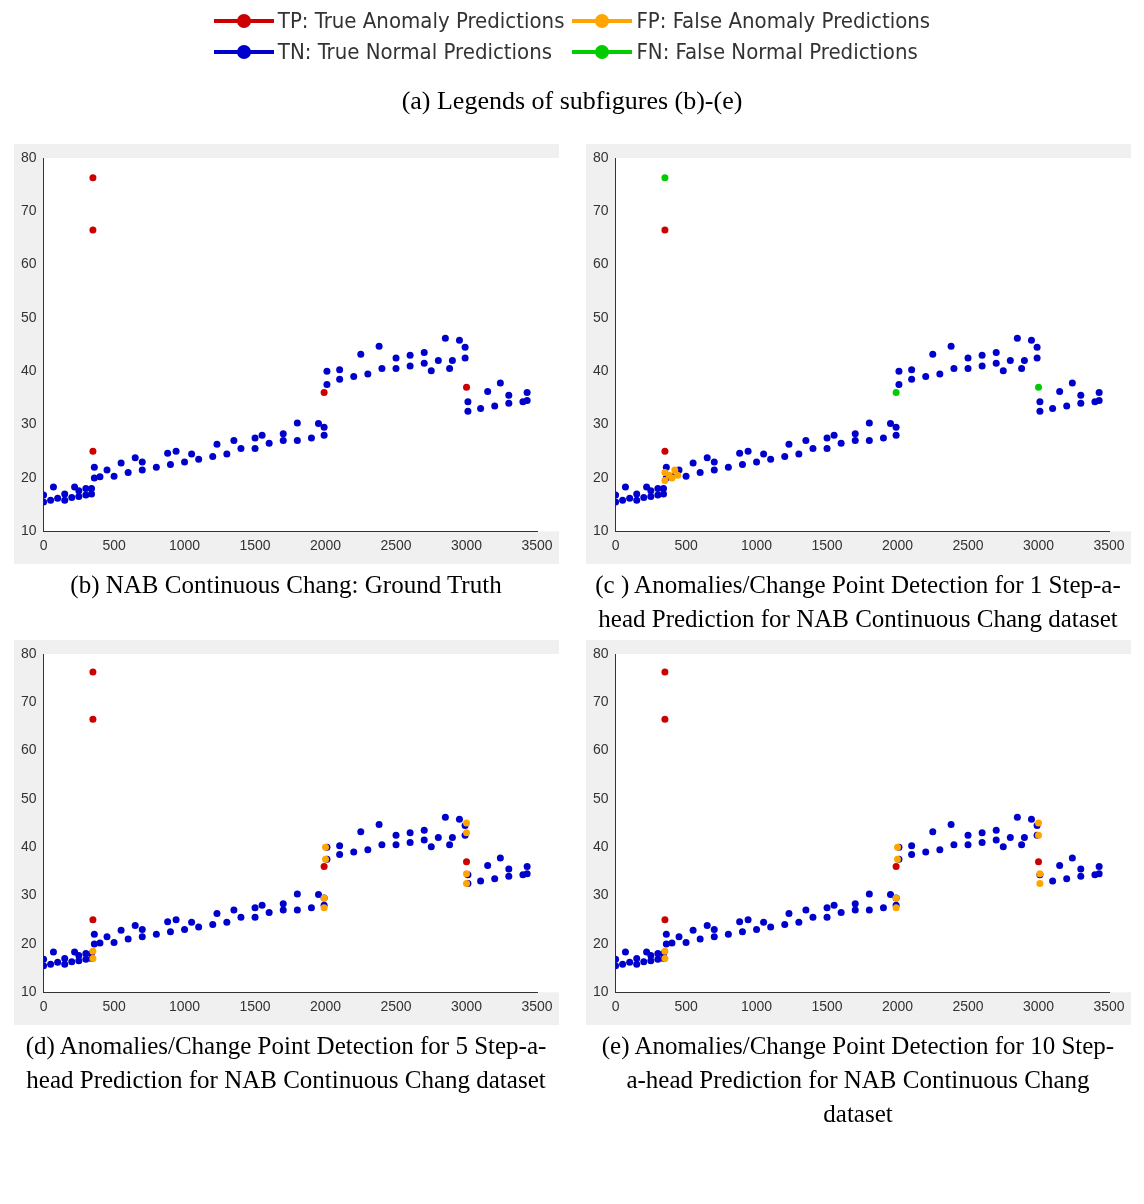 The image size is (1144, 1204). Describe the element at coordinates (572, 101) in the screenshot. I see `legend-title: (a) Legends of subfigures (b)-(e)` at that location.